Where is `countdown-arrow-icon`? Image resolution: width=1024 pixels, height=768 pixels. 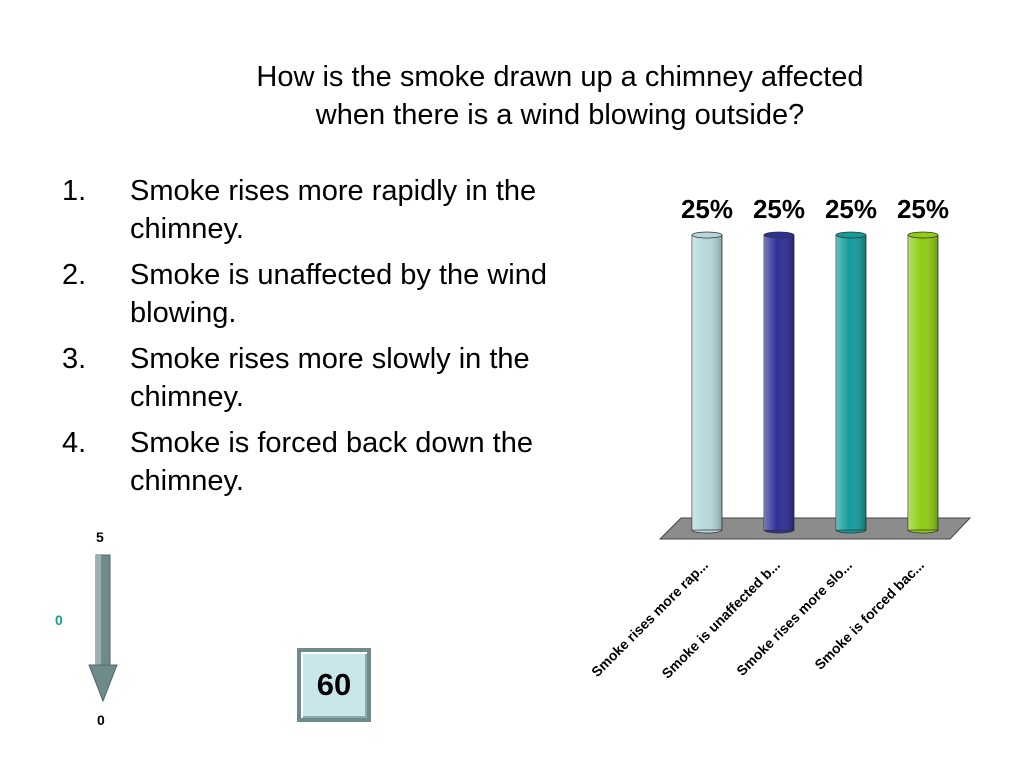 countdown-arrow-icon is located at coordinates (103, 628).